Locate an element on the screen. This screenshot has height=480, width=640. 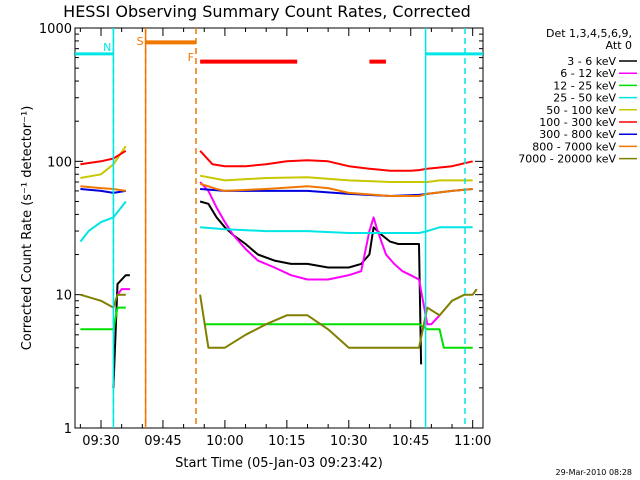
x-tick-label: 10:45 is located at coordinates (410, 441).